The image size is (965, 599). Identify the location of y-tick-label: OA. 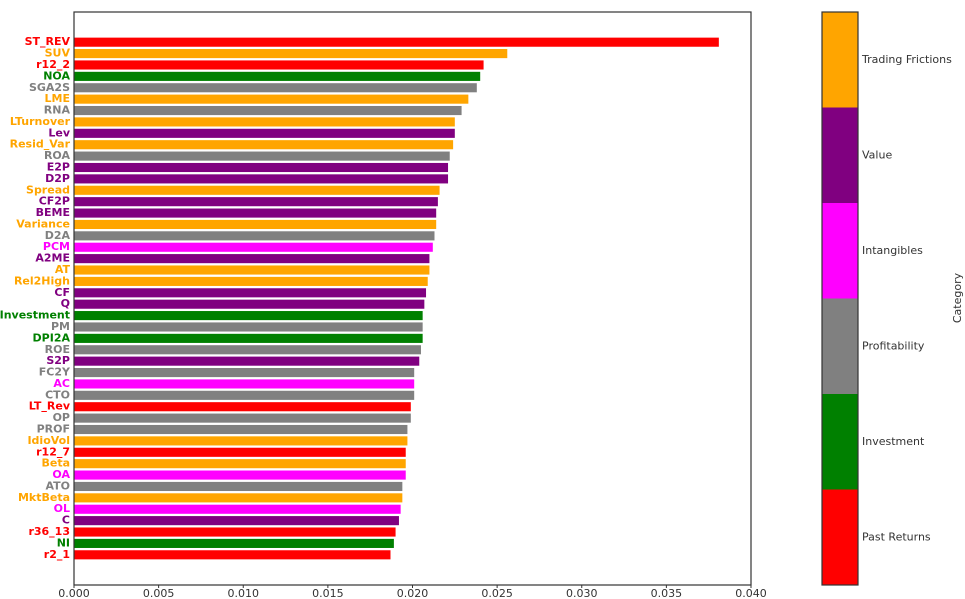
(61, 474).